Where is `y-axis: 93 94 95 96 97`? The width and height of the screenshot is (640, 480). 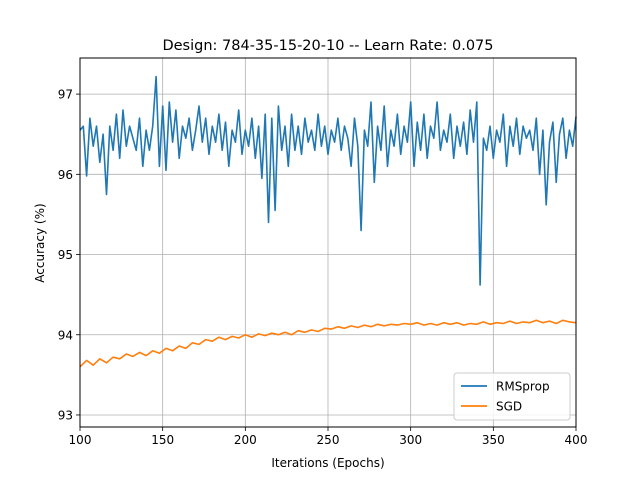 y-axis: 93 94 95 96 97 is located at coordinates (69, 255).